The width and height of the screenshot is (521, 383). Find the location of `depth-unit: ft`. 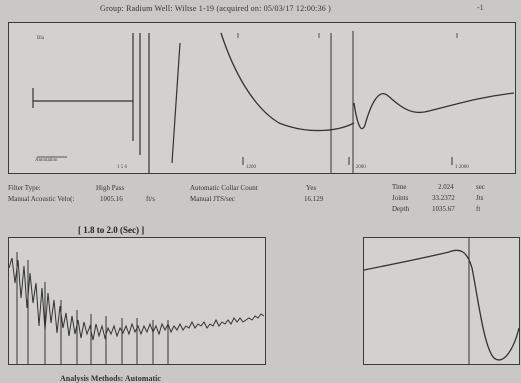

depth-unit: ft is located at coordinates (478, 209).